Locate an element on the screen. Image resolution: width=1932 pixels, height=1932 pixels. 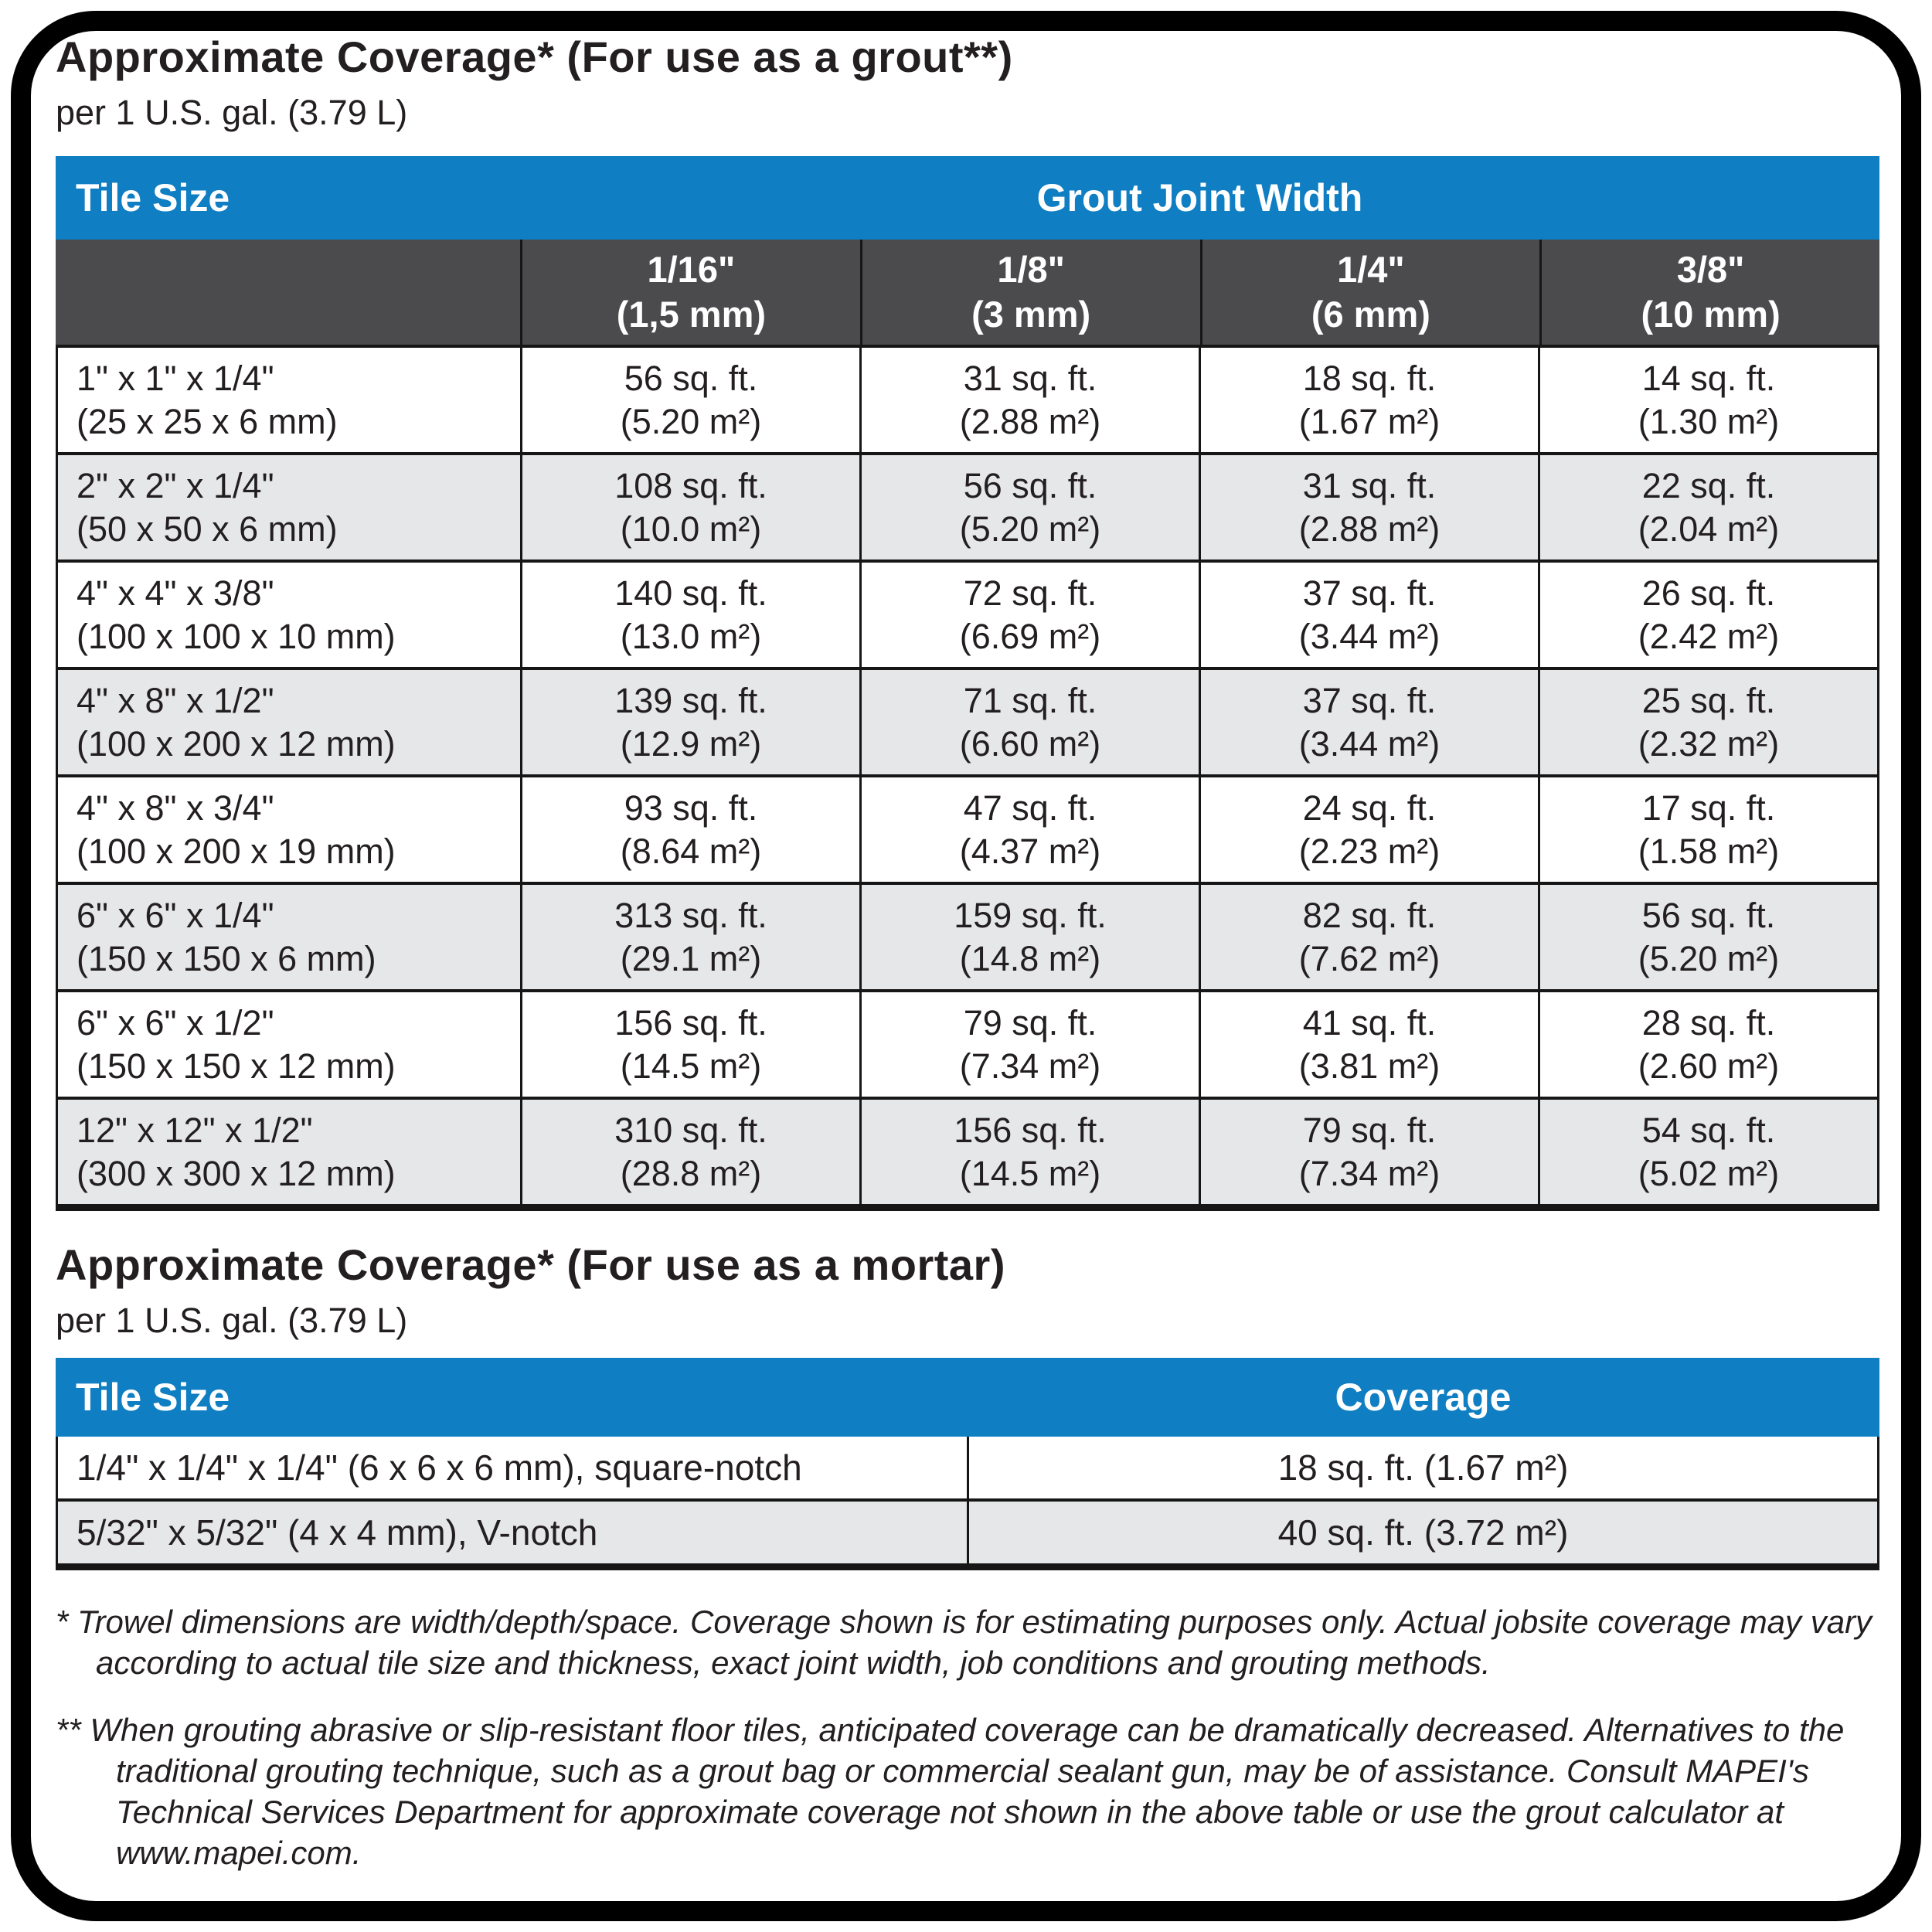
coverage-cell: 54 sq. ft. (5.02 m²) is located at coordinates (1708, 1152).